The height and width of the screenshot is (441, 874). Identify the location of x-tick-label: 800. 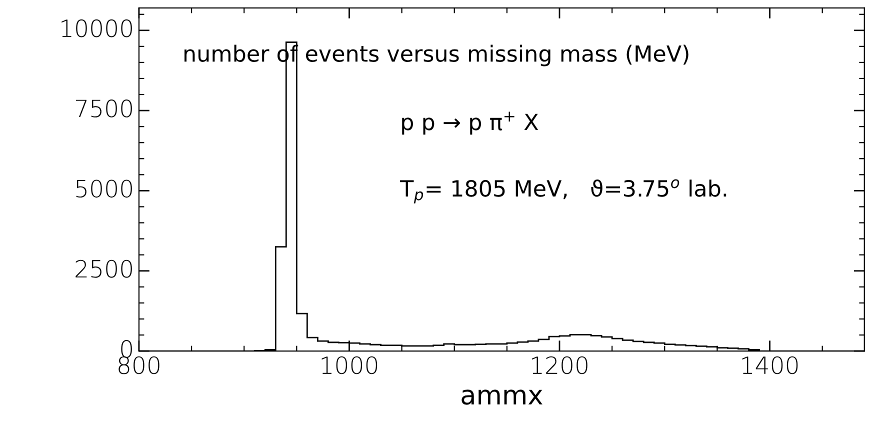
(139, 365).